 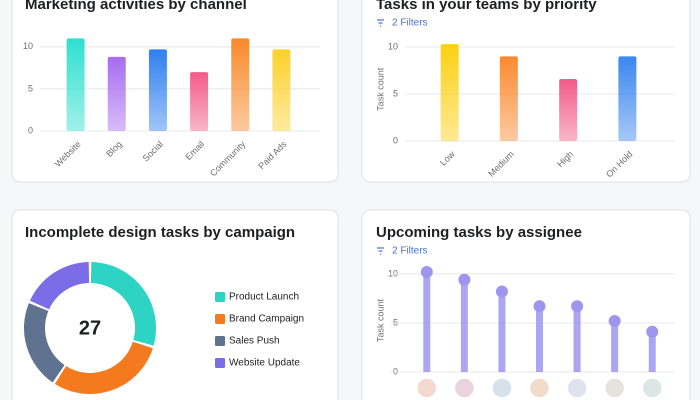 What do you see at coordinates (486, 6) in the screenshot?
I see `chart-title: Tasks in your teams by priority` at bounding box center [486, 6].